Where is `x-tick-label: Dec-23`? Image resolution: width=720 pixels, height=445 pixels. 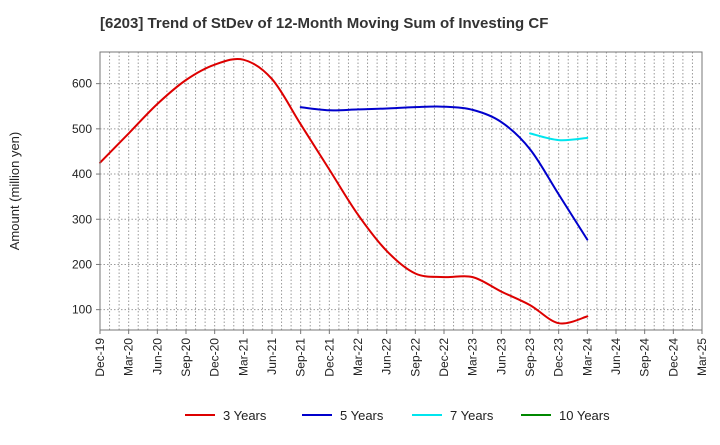
x-tick-label: Dec-23 is located at coordinates (559, 357).